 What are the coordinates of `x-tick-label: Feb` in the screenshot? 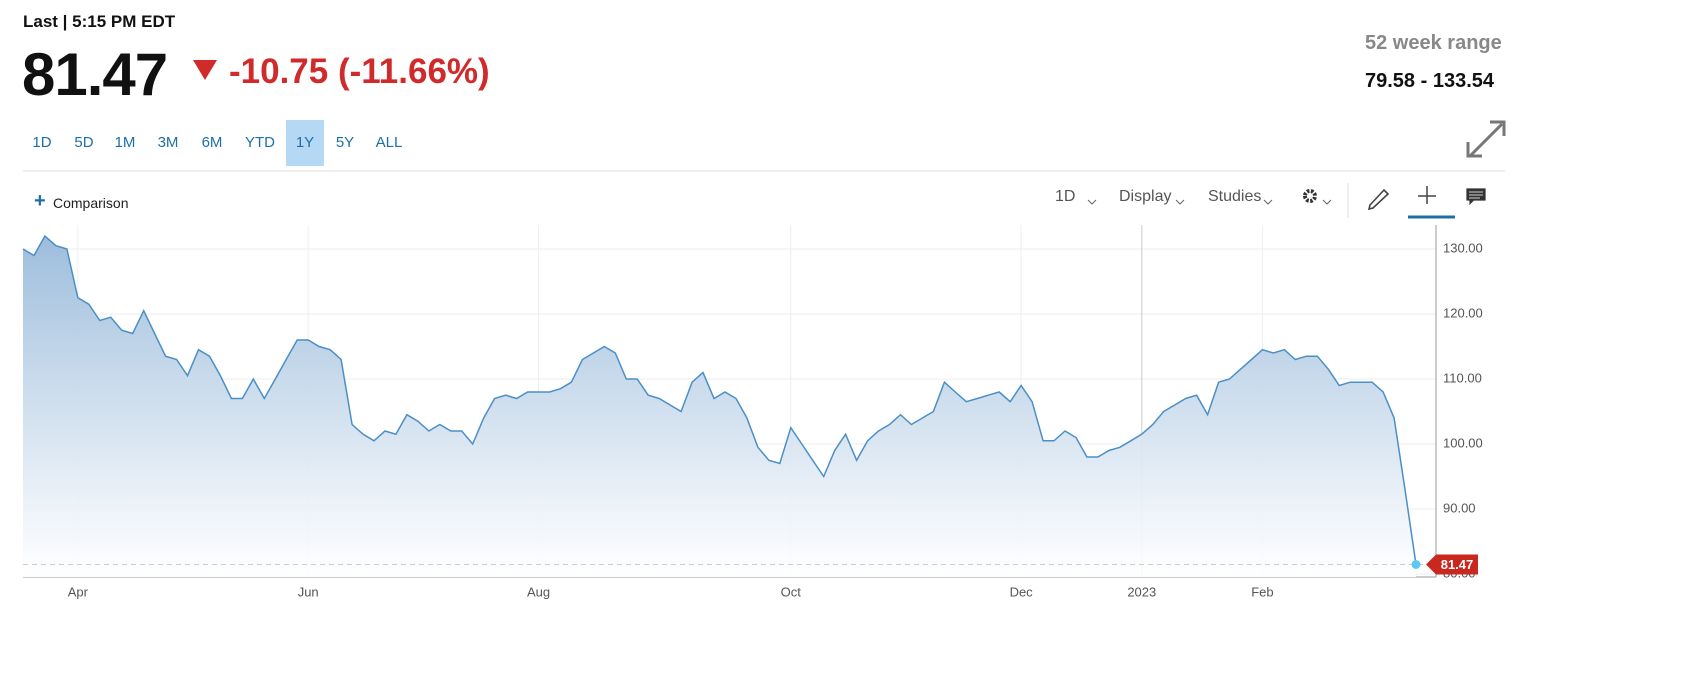 It's located at (1262, 591).